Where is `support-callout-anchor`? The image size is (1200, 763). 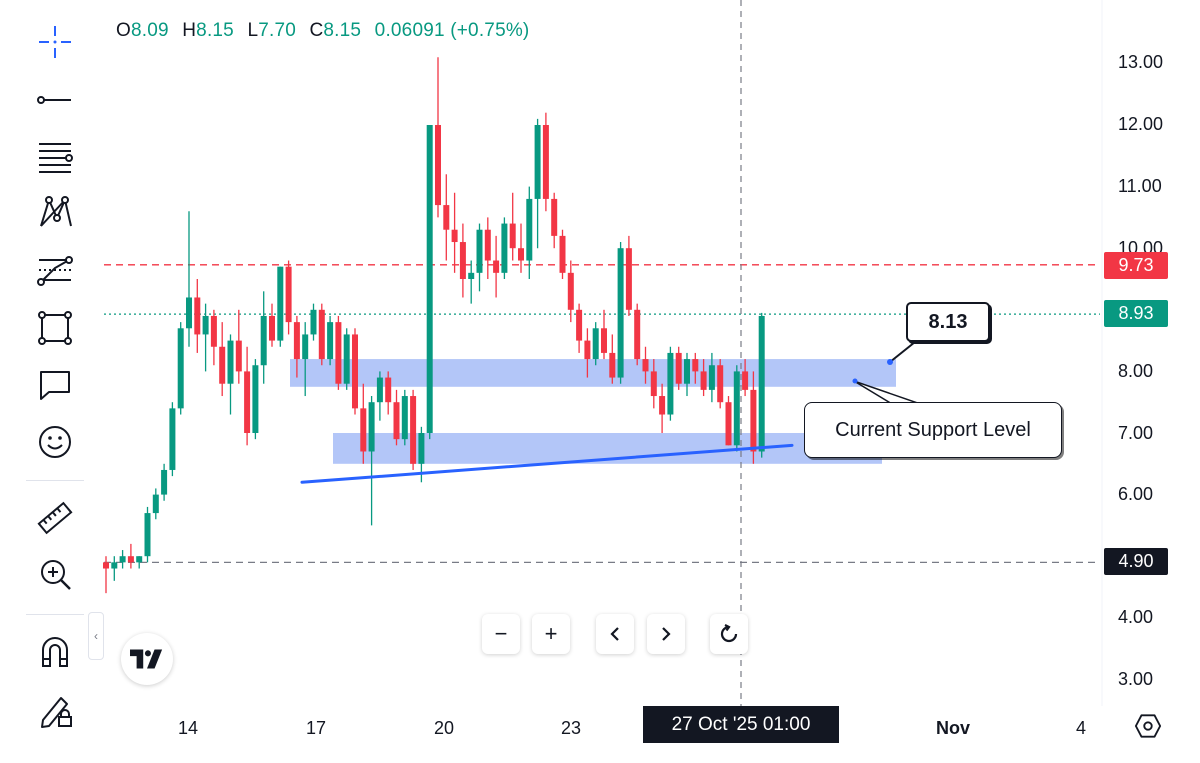 support-callout-anchor is located at coordinates (855, 381).